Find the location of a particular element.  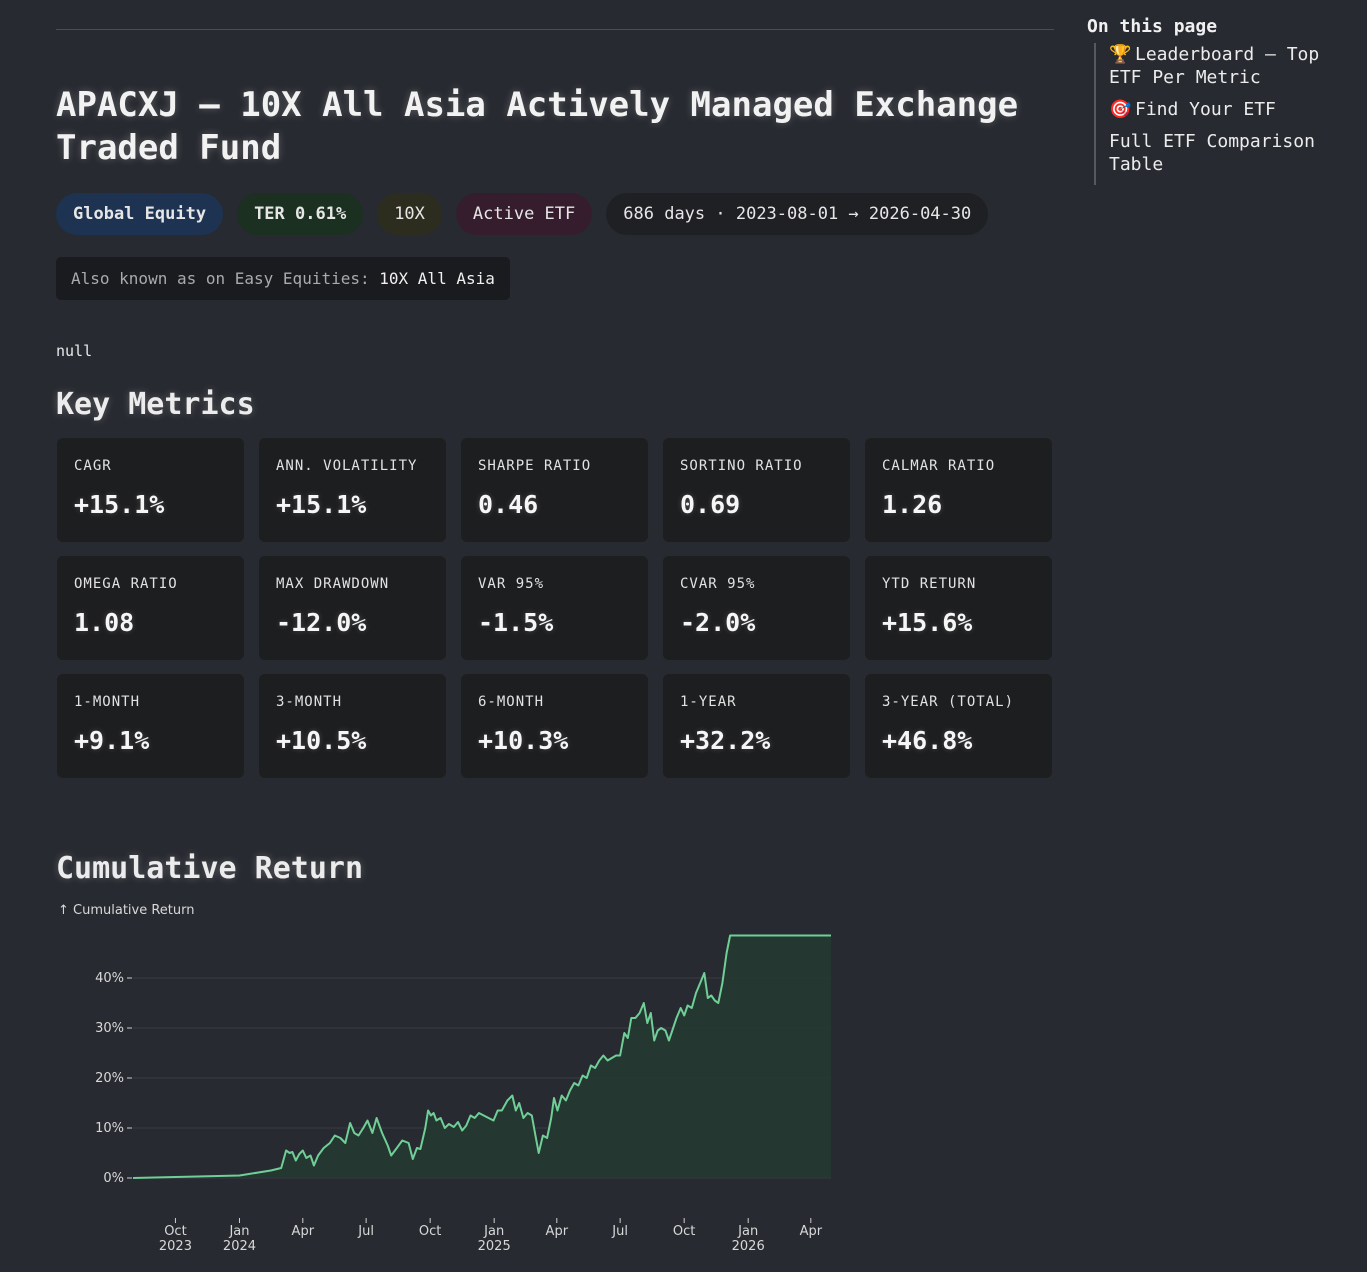

toc-title: On this page is located at coordinates (1152, 26).